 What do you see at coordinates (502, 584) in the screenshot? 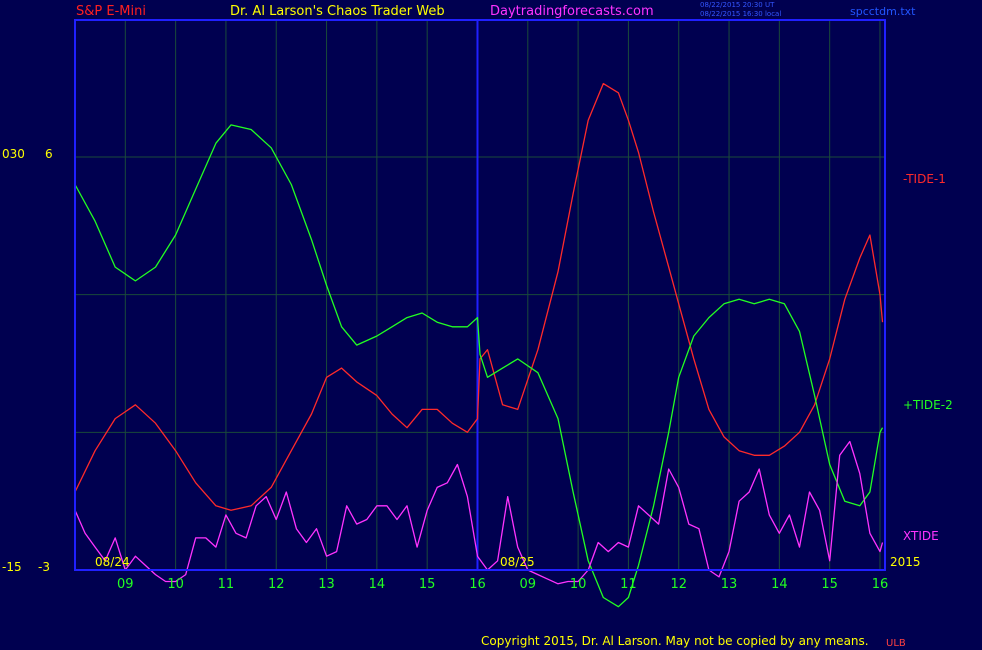
I see `x-tick-labels: 09 10 11 12 13 14 15 16 09 10 11 12 13 14 15 16` at bounding box center [502, 584].